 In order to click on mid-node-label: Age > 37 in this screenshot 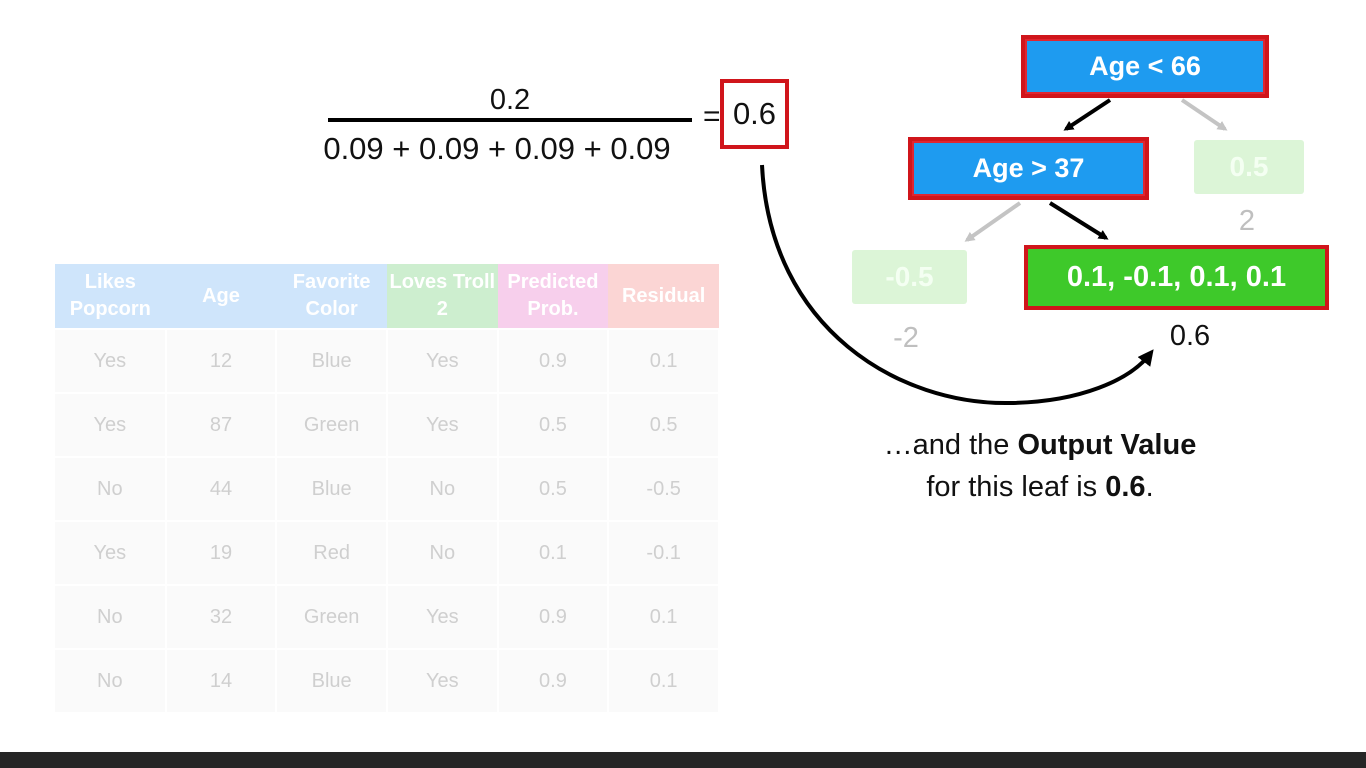, I will do `click(1028, 168)`.